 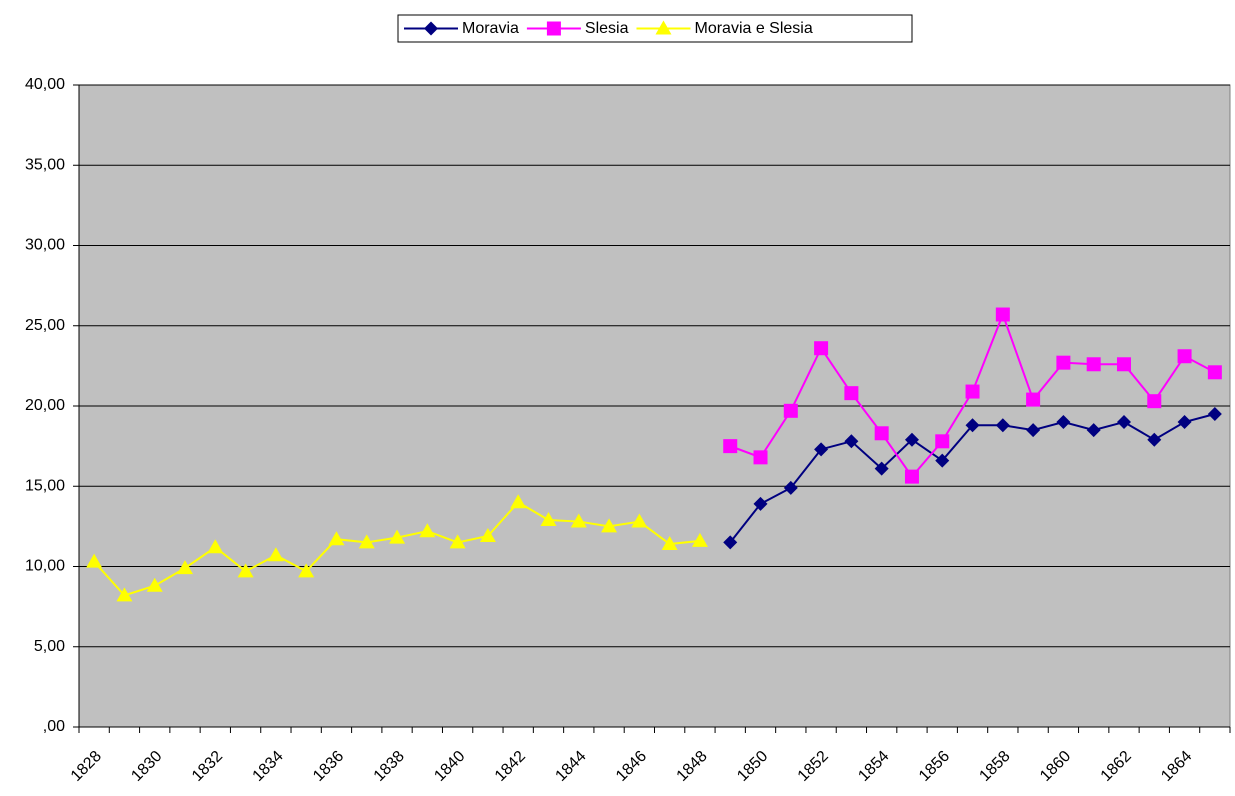 I want to click on x-tick-label: 1850, so click(x=752, y=766).